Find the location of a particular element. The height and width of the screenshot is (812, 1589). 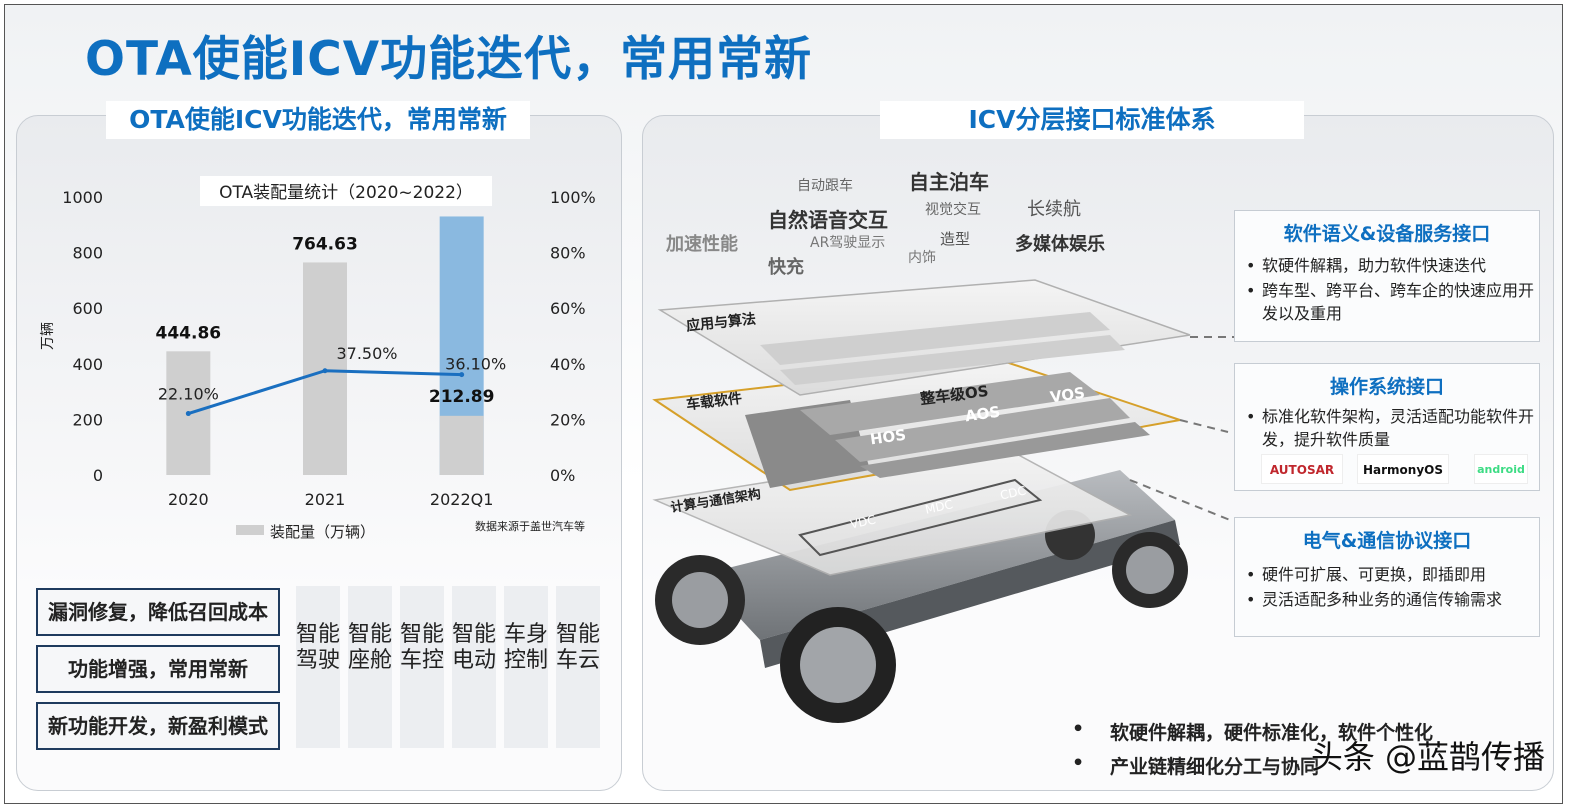

source-note: 数据来源于盖世汽车等 is located at coordinates (530, 526).